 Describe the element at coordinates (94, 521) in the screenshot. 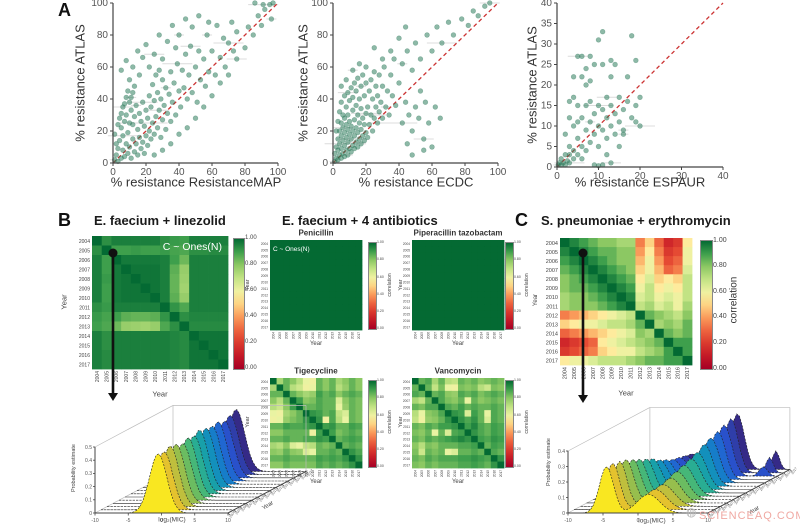

I see `svg-text: -10` at that location.